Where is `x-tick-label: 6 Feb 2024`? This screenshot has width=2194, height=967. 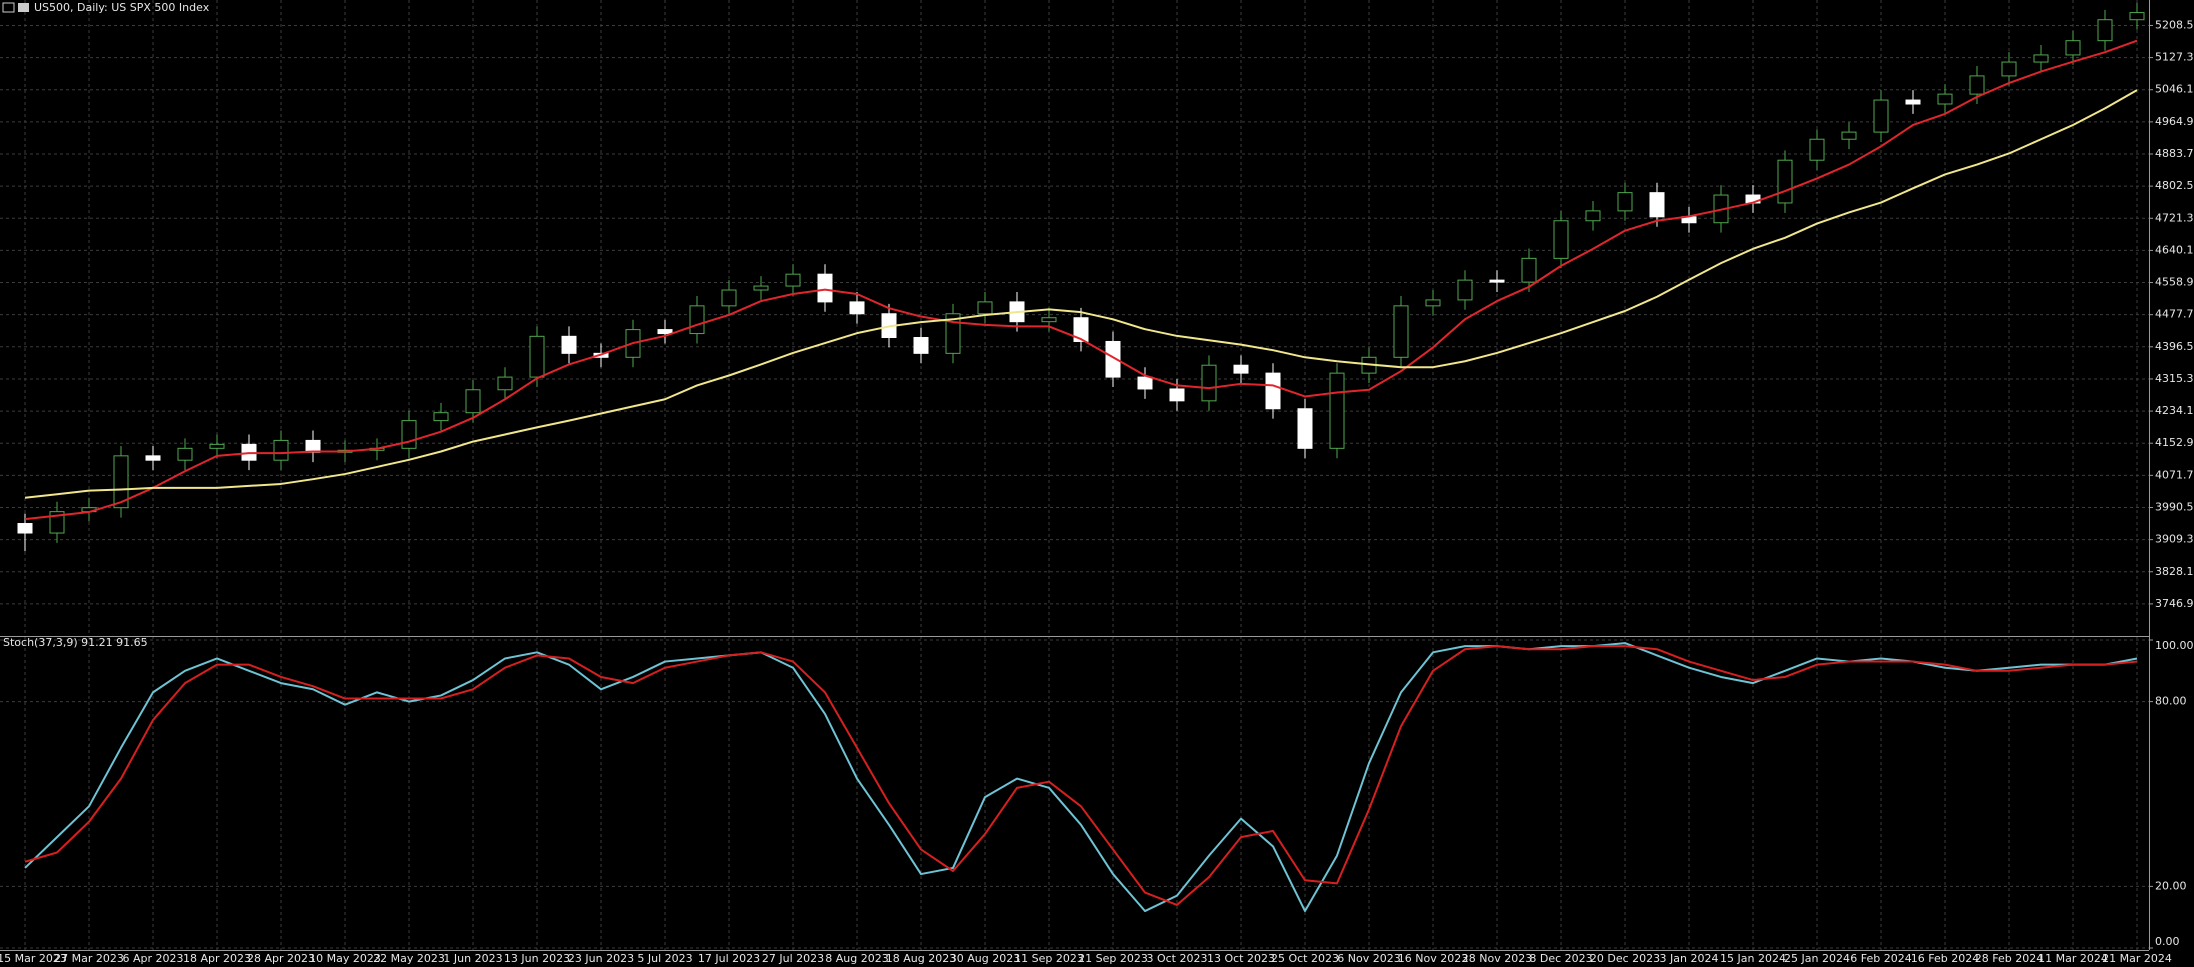 x-tick-label: 6 Feb 2024 is located at coordinates (1880, 958).